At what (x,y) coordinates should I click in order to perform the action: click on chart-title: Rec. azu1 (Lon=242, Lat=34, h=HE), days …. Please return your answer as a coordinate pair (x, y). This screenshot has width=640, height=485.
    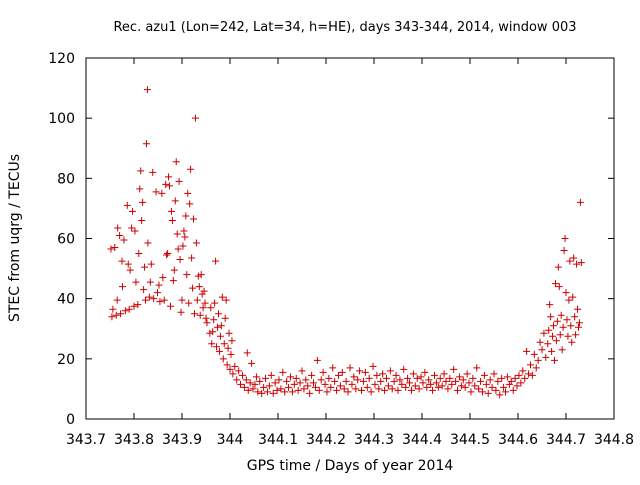
    Looking at the image, I should click on (344, 27).